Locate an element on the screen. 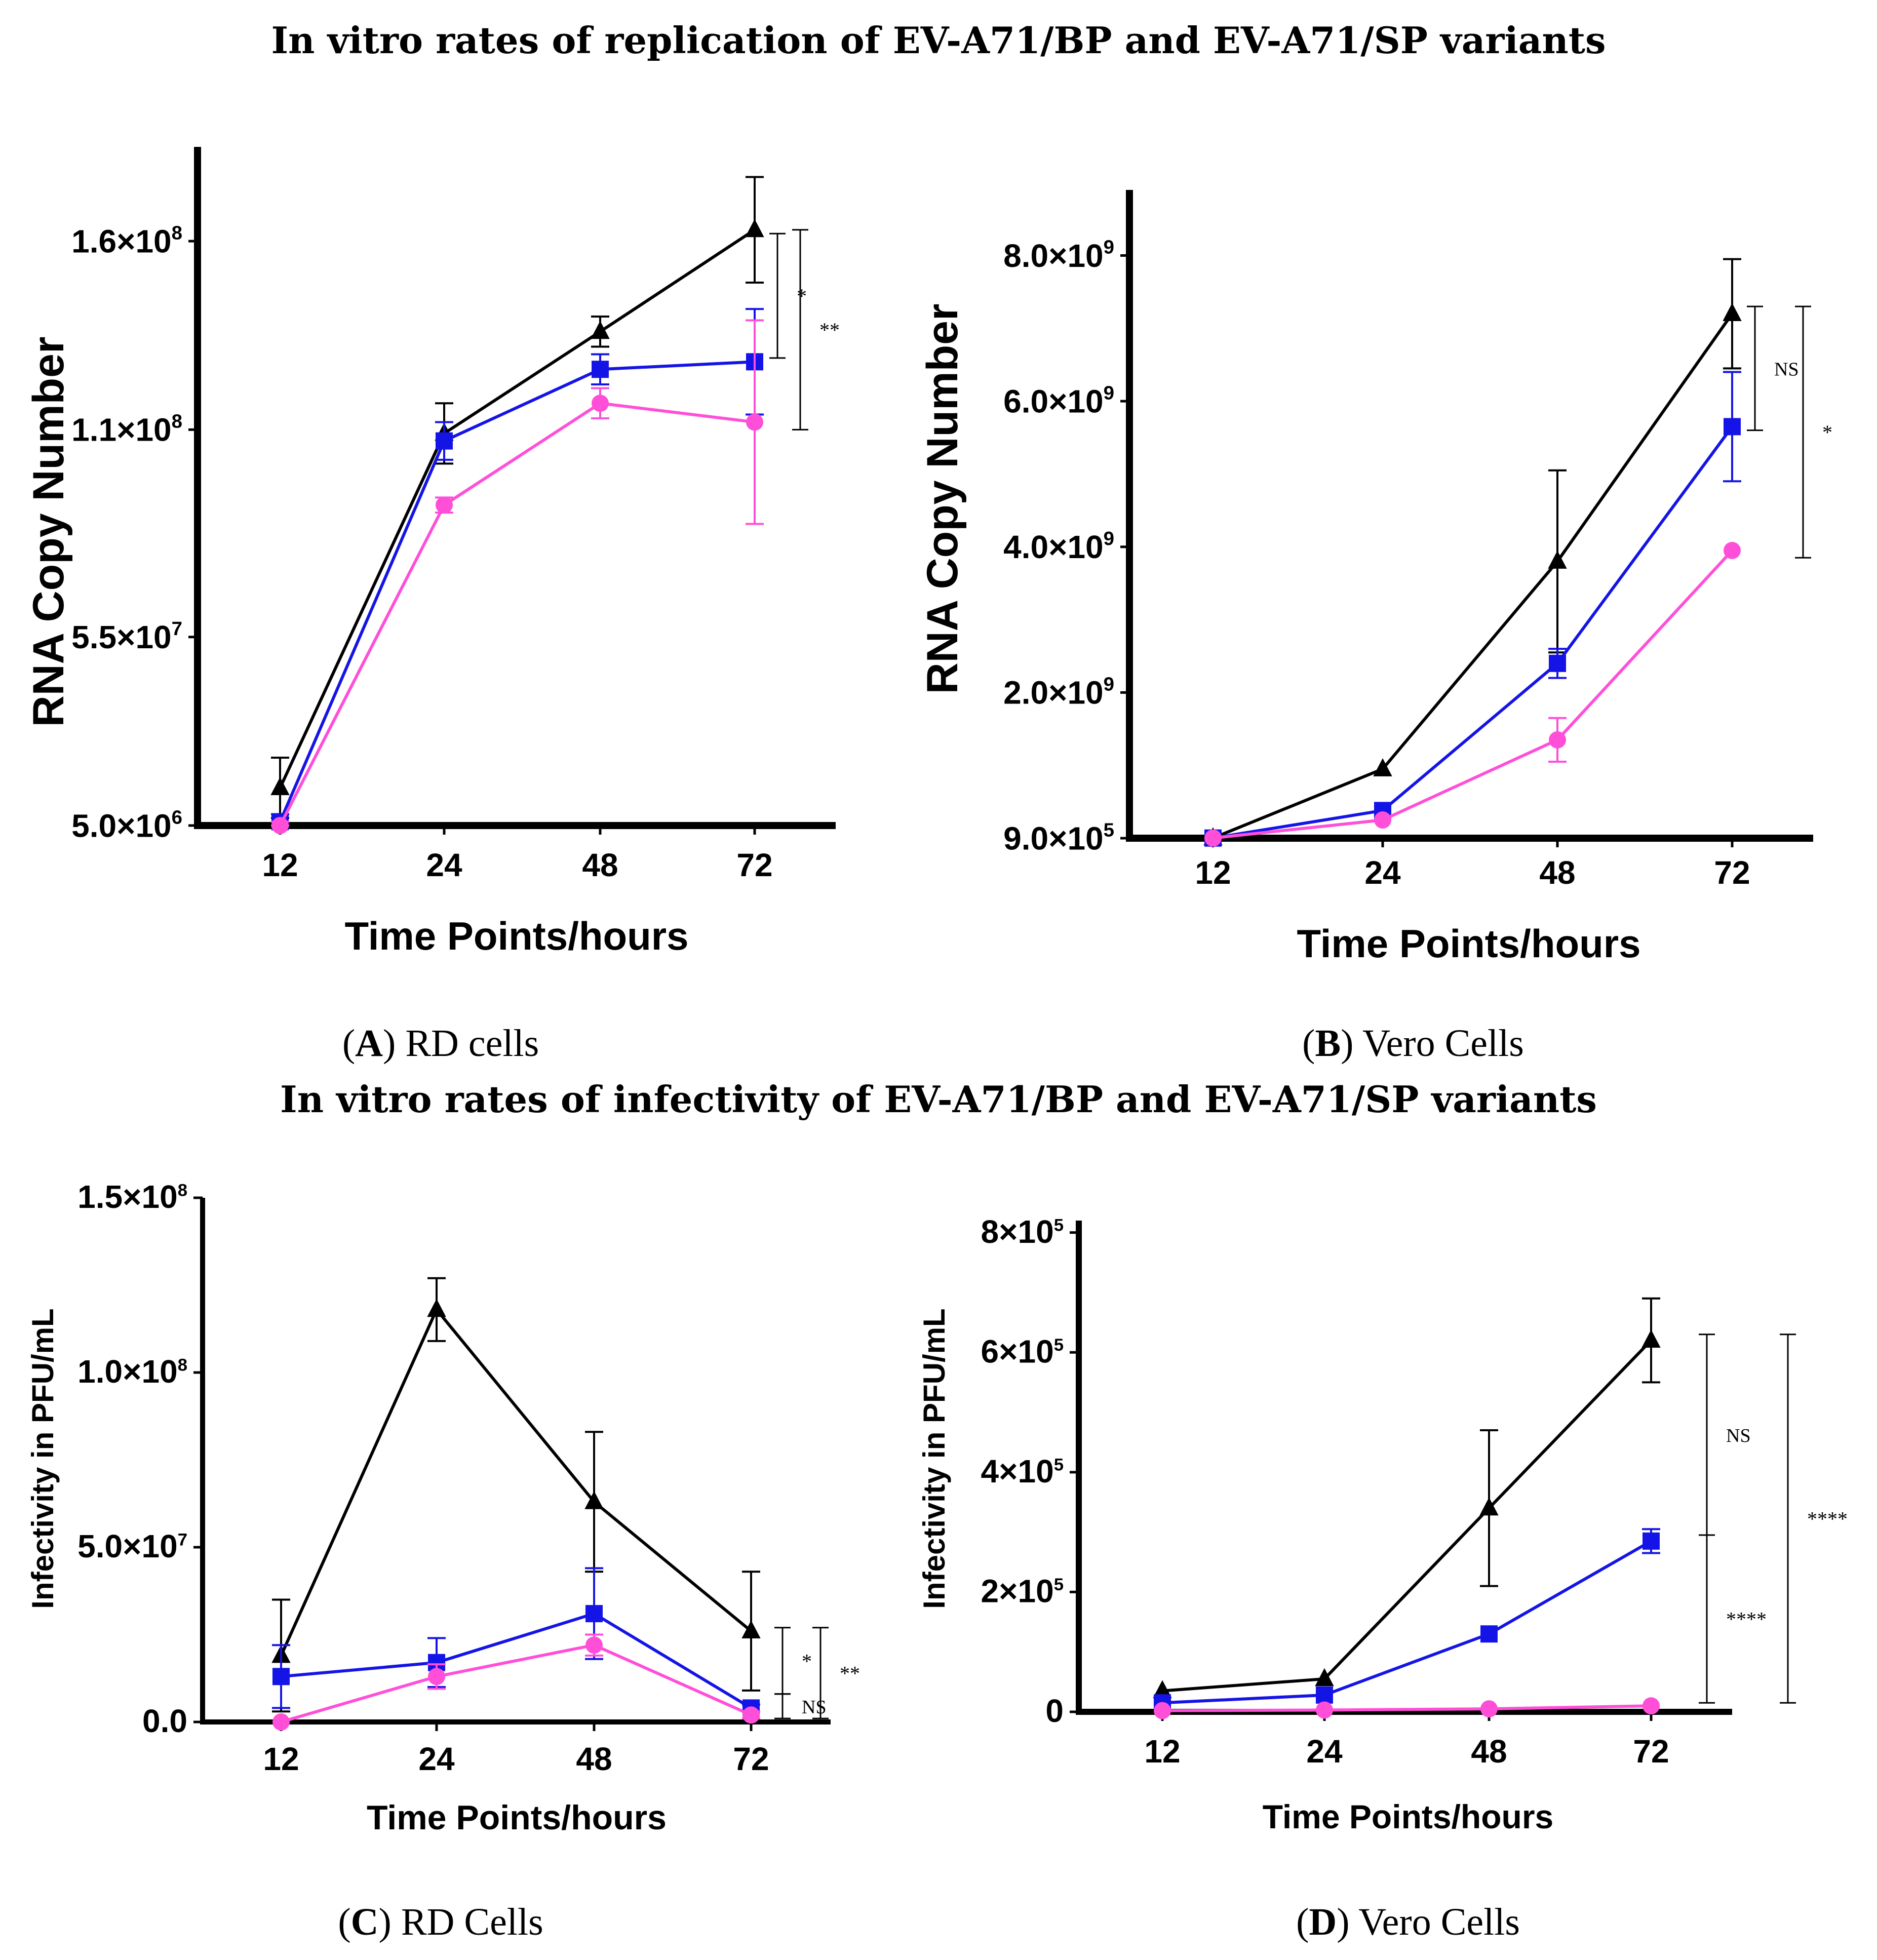 The image size is (1877, 1960). significance-bracket: ** is located at coordinates (836, 1673).